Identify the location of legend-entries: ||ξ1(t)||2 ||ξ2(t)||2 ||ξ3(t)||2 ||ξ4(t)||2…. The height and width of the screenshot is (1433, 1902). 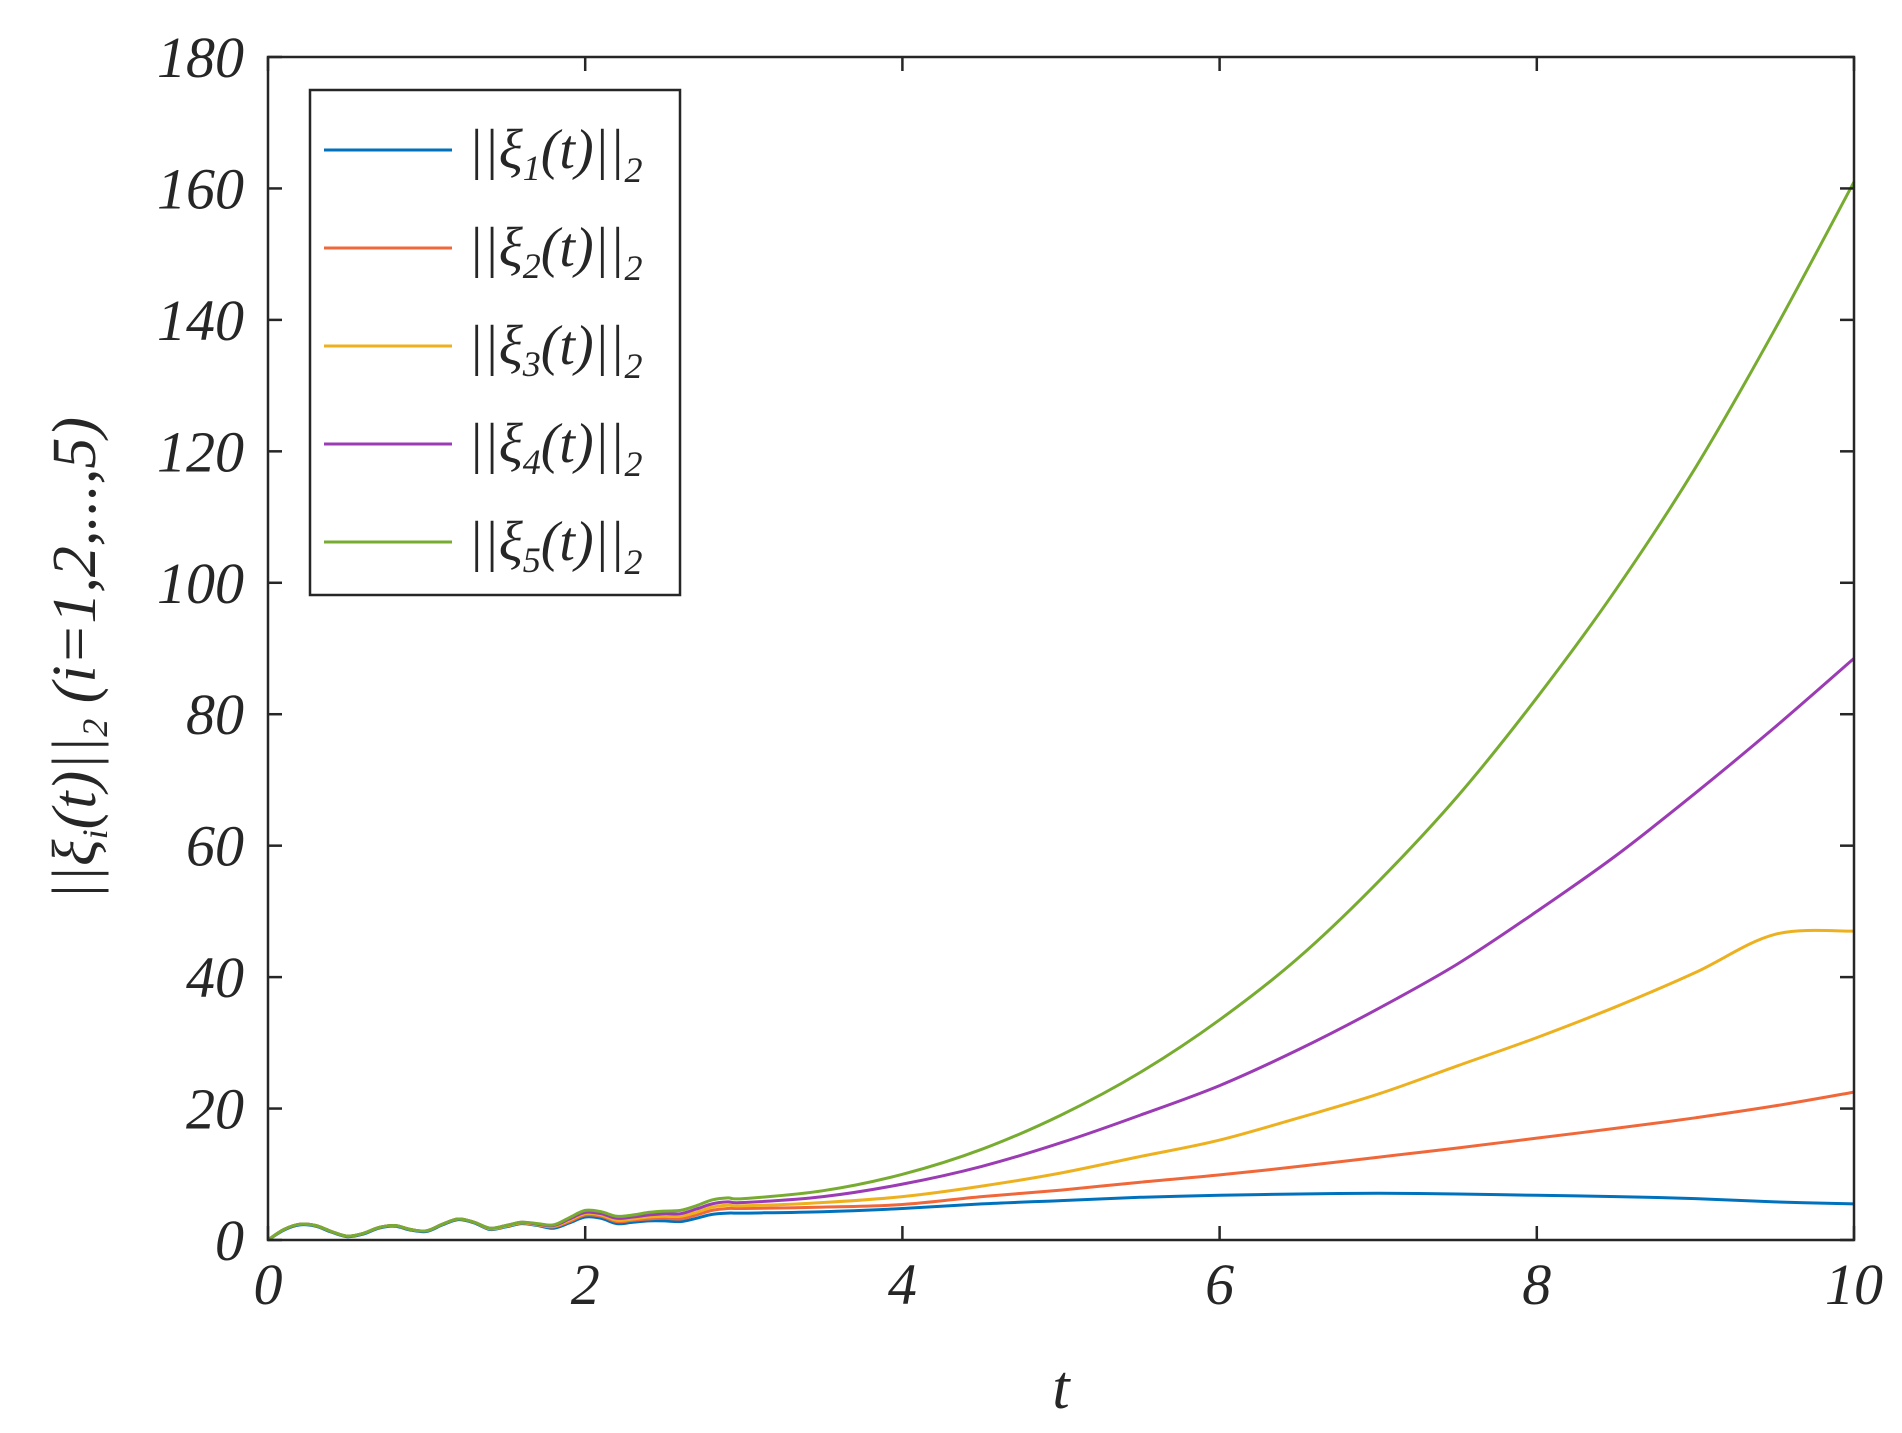
(483, 350).